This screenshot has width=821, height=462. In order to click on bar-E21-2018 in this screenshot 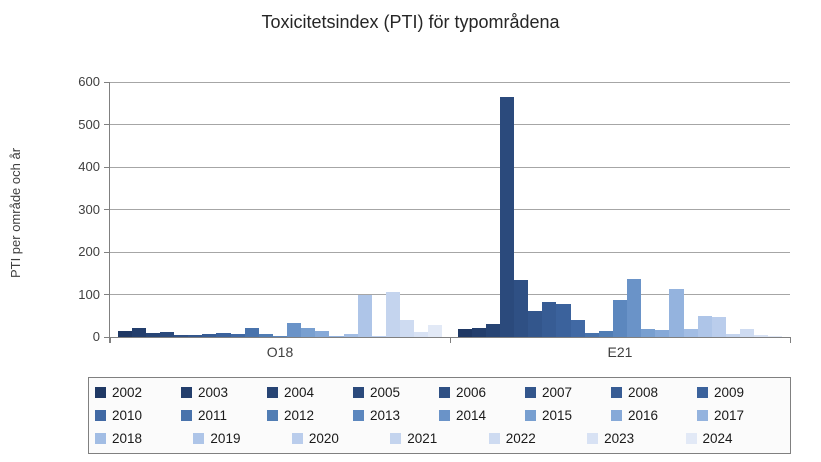, I will do `click(690, 332)`.